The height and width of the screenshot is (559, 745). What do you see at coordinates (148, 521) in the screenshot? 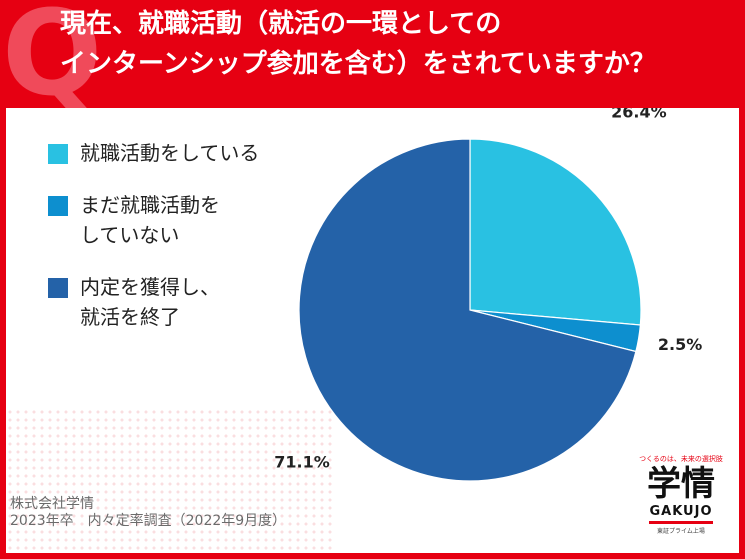
I see `source-survey: 2023年卒 内々定率調査（2022年9月度）` at bounding box center [148, 521].